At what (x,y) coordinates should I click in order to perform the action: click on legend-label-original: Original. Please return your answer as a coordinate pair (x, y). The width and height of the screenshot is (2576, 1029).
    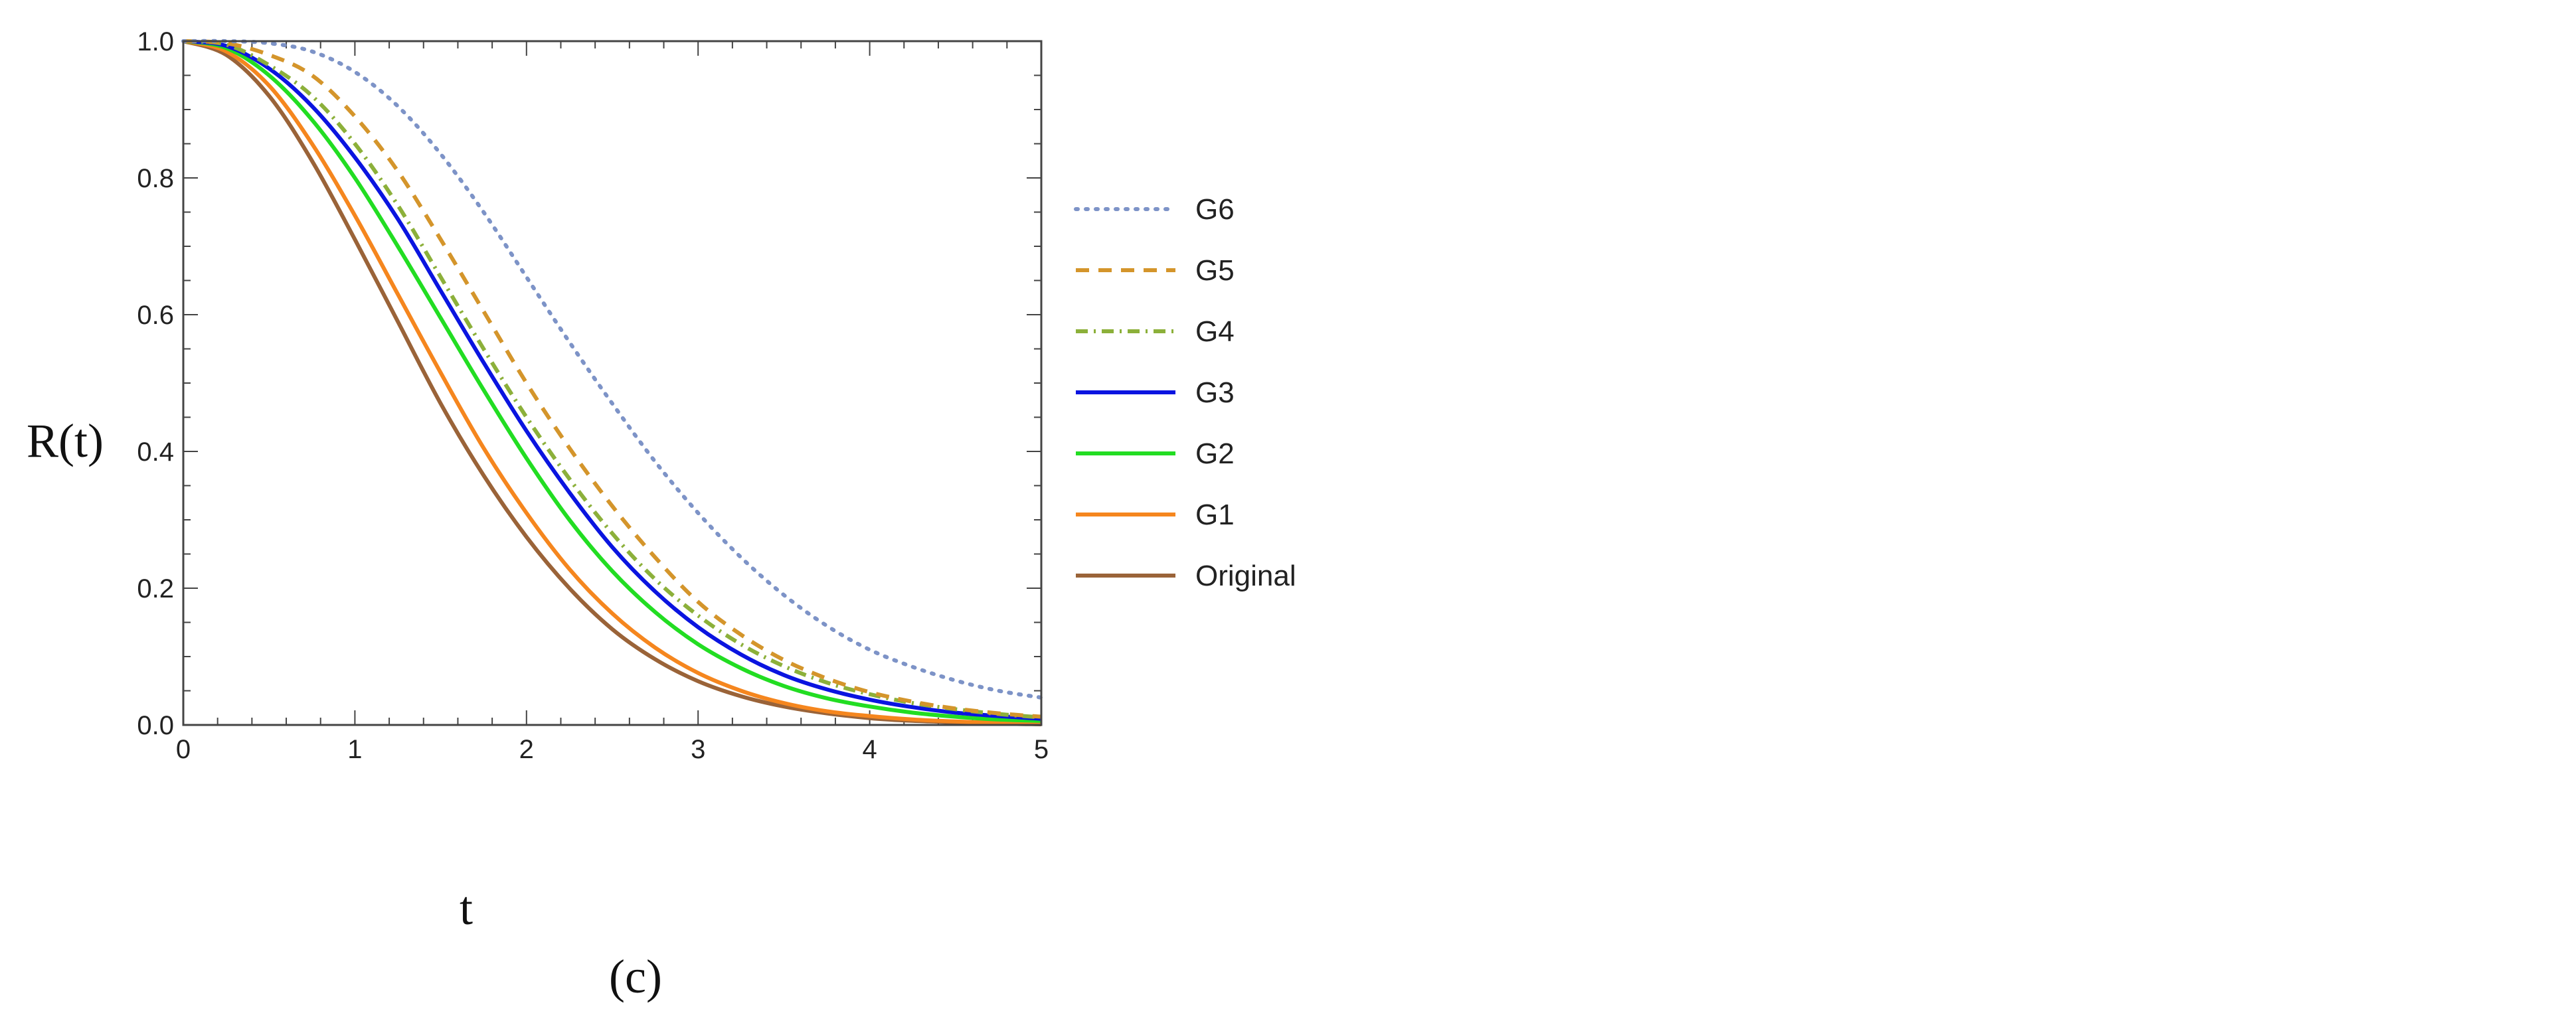
    Looking at the image, I should click on (1245, 576).